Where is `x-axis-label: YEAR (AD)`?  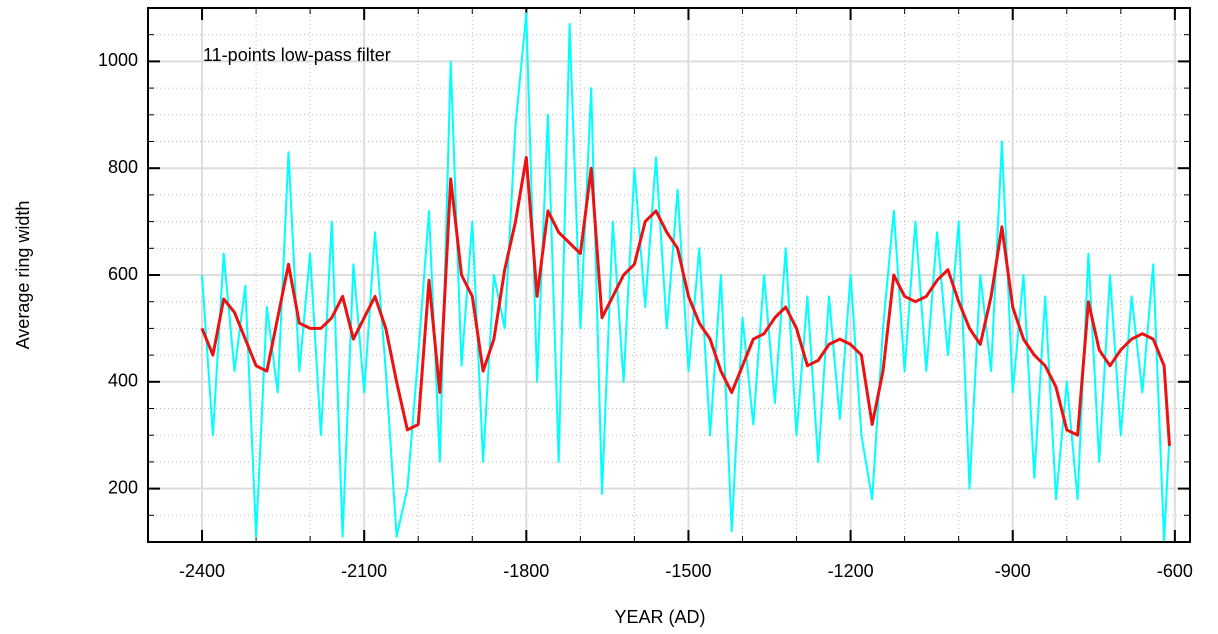
x-axis-label: YEAR (AD) is located at coordinates (659, 617).